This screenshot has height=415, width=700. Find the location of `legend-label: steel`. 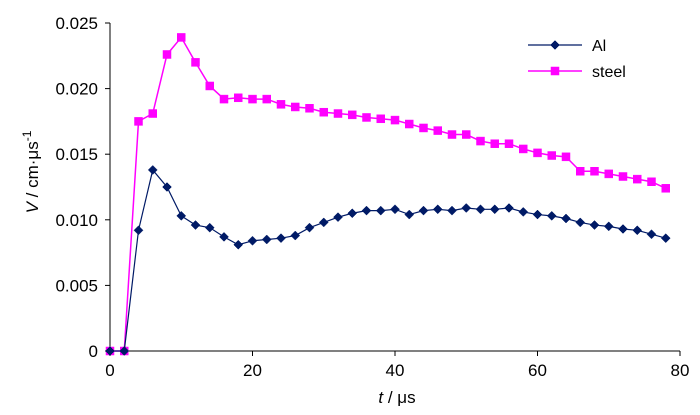

legend-label: steel is located at coordinates (609, 72).